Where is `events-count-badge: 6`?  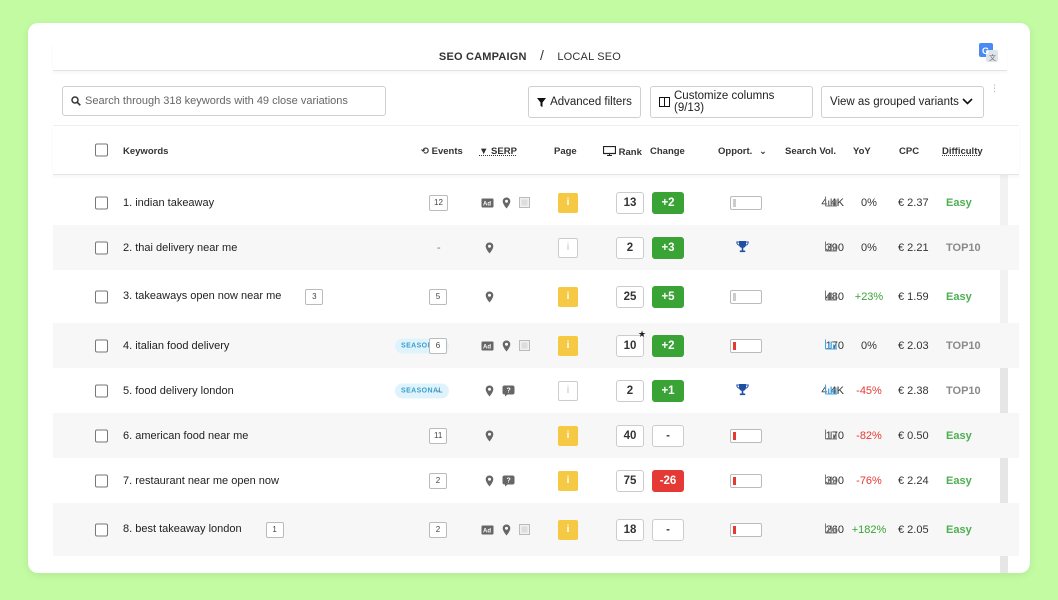
events-count-badge: 6 is located at coordinates (438, 345).